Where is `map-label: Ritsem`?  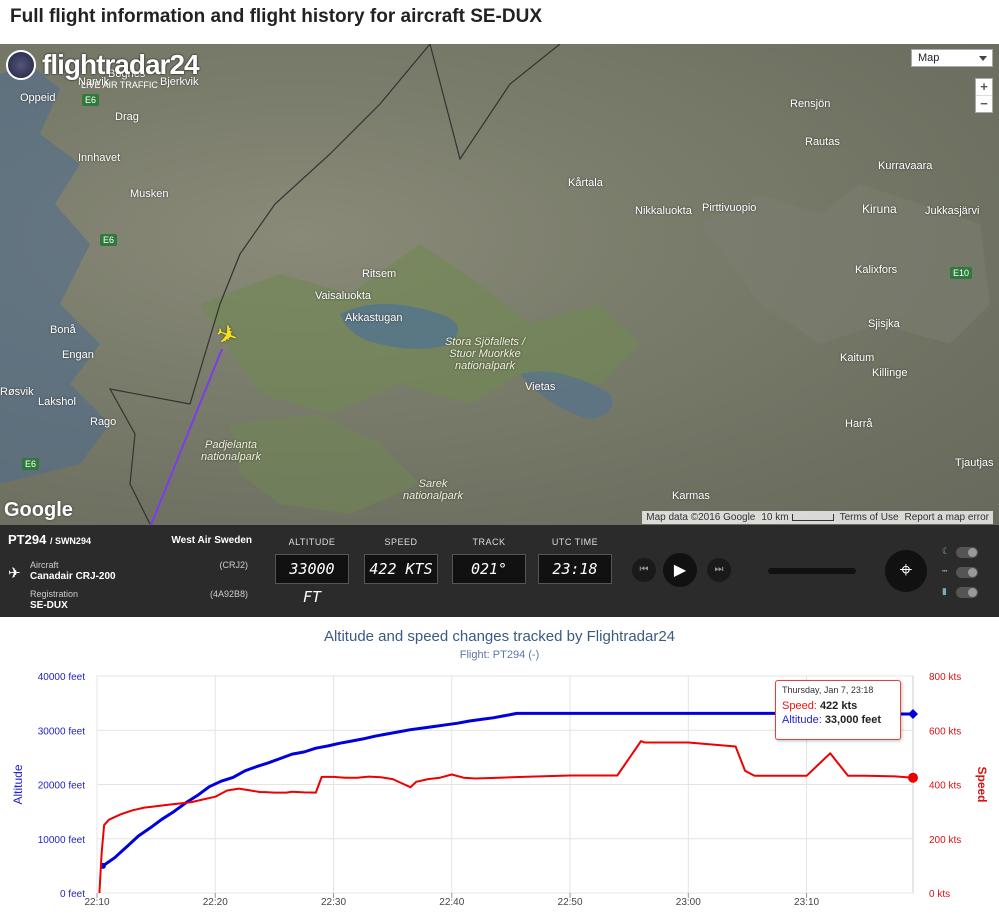
map-label: Ritsem is located at coordinates (379, 274).